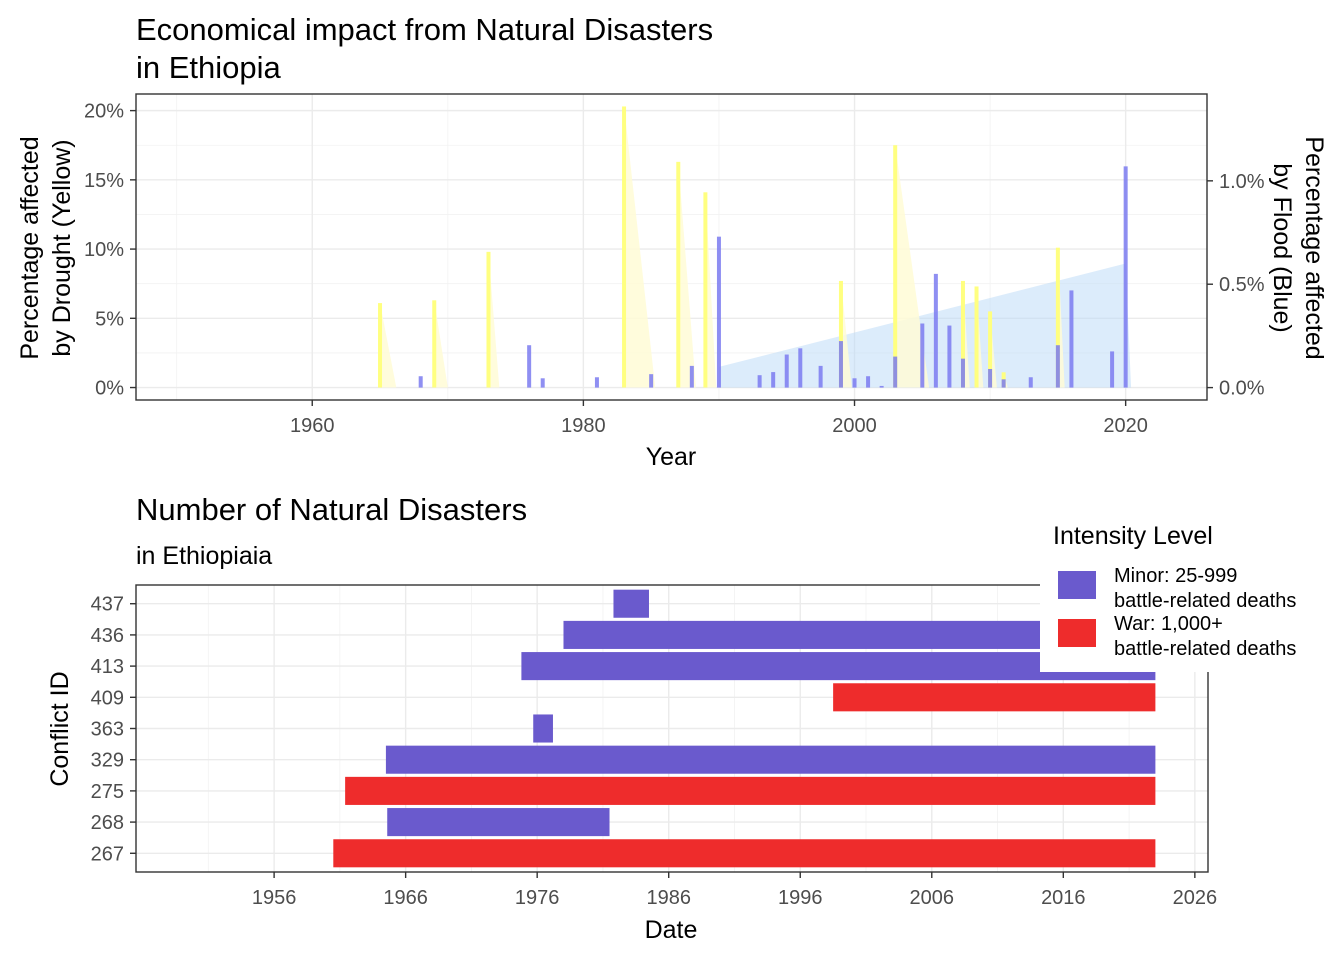 The height and width of the screenshot is (960, 1344). I want to click on chart2-x-tick-label: 1976, so click(537, 898).